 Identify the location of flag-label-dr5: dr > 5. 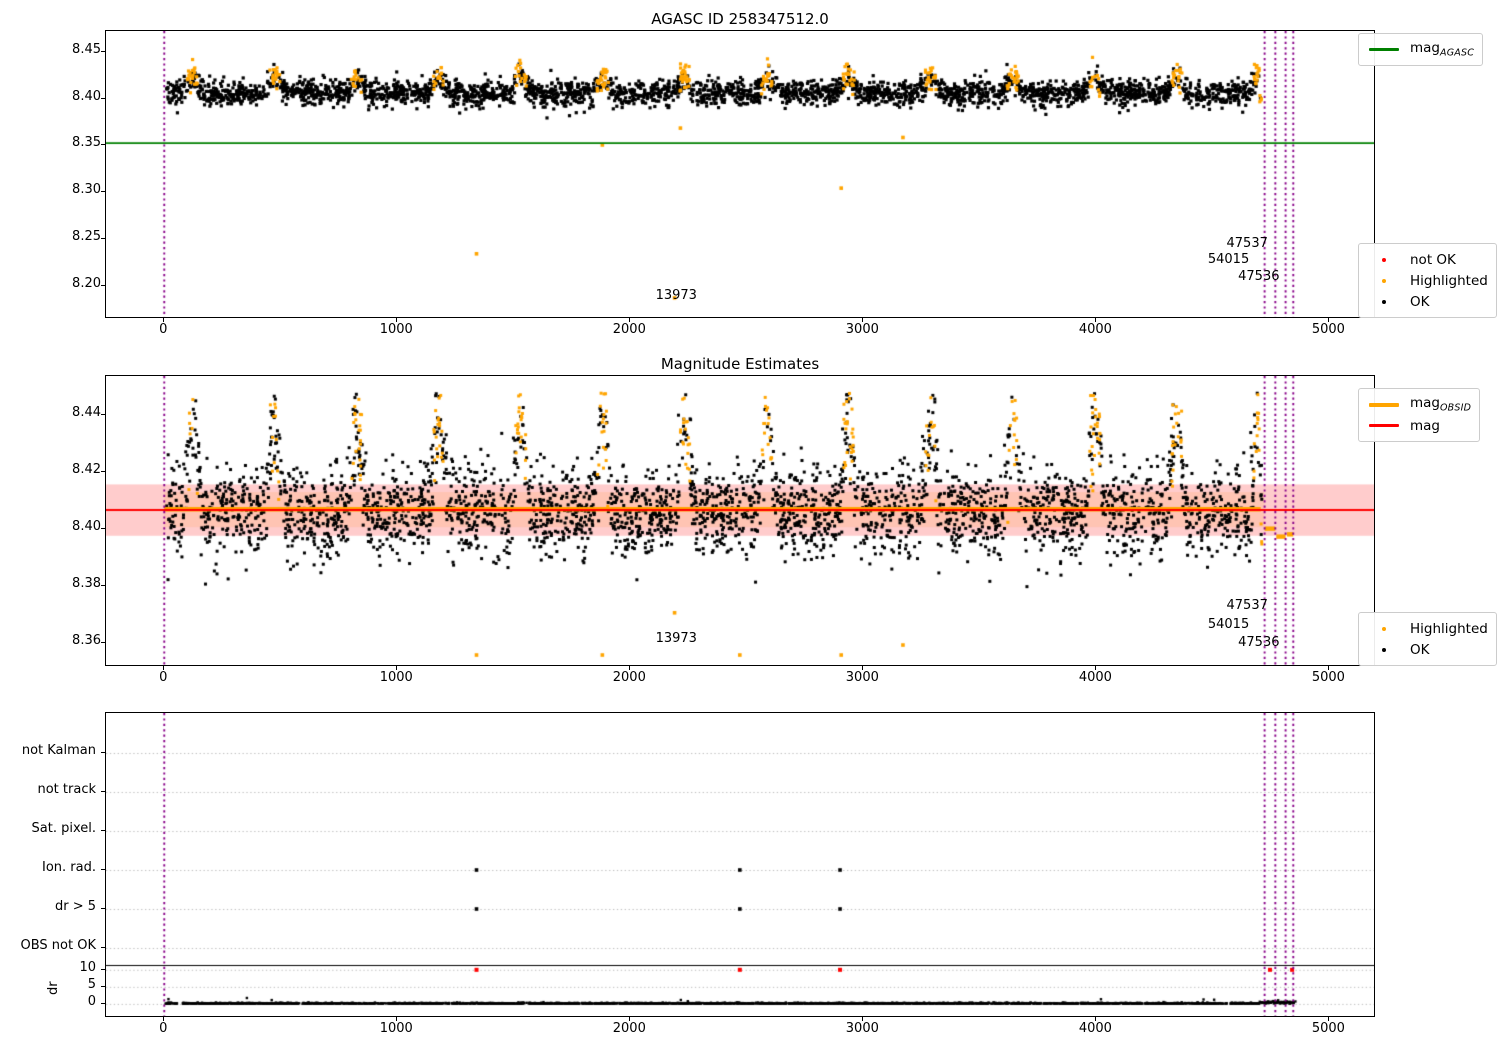
(75, 906).